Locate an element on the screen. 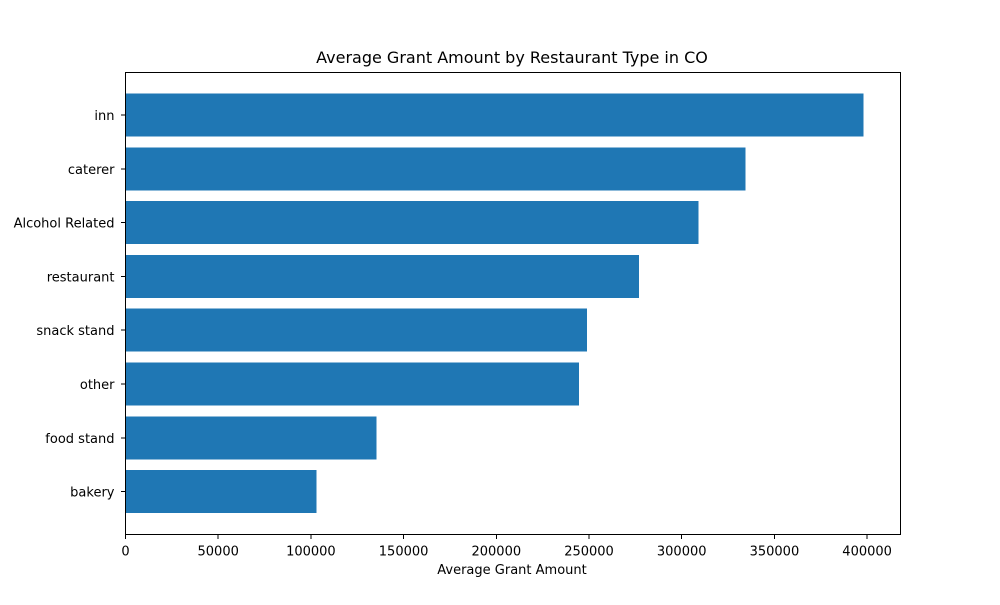 Image resolution: width=1000 pixels, height=605 pixels. x-tick-label: 50000 is located at coordinates (218, 552).